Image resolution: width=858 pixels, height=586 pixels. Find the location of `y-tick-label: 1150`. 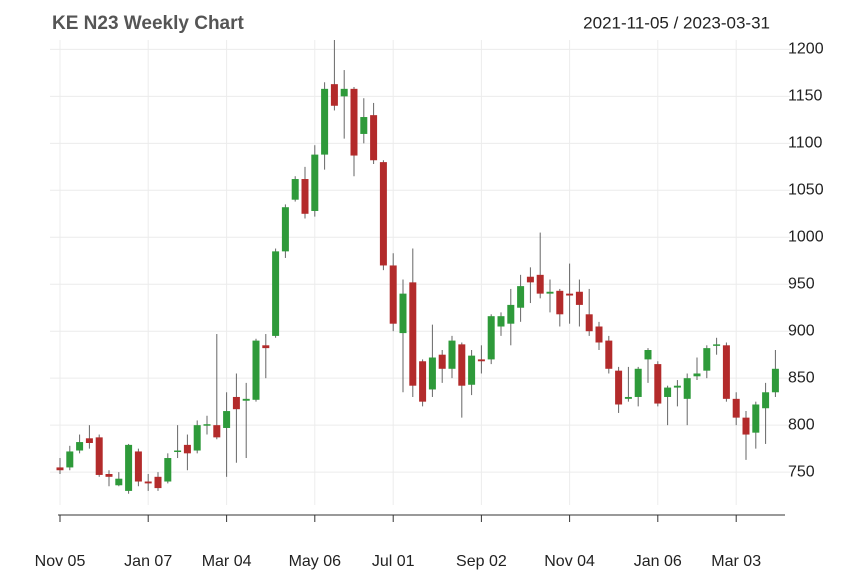

y-tick-label: 1150 is located at coordinates (805, 96).